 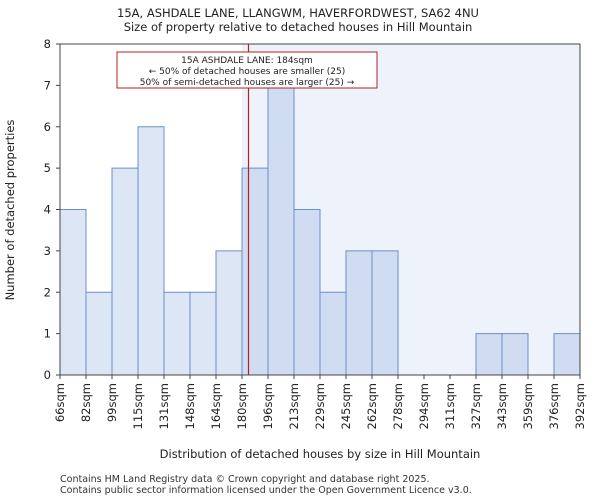 I want to click on x-tick-label: 115sqm, so click(x=138, y=406).